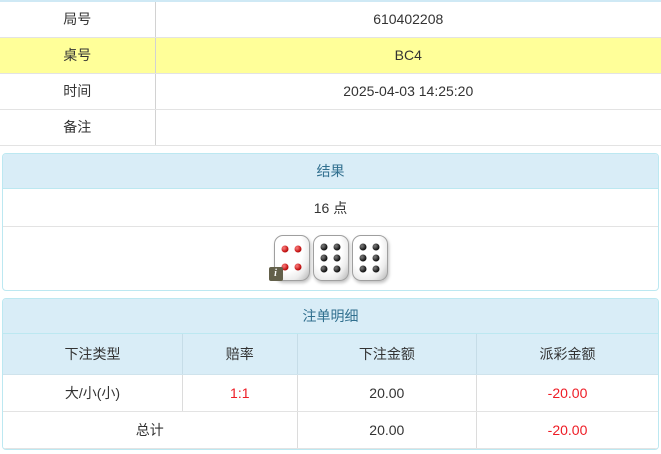 The height and width of the screenshot is (454, 661). I want to click on result-panel-title: 结果, so click(330, 171).